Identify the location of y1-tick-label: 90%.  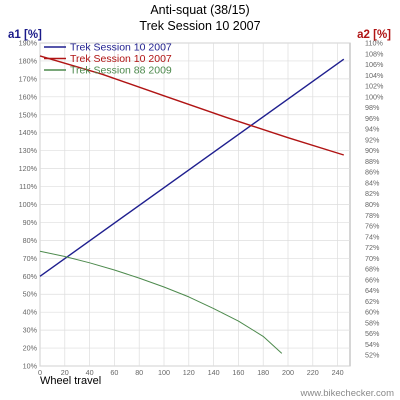
(30, 222).